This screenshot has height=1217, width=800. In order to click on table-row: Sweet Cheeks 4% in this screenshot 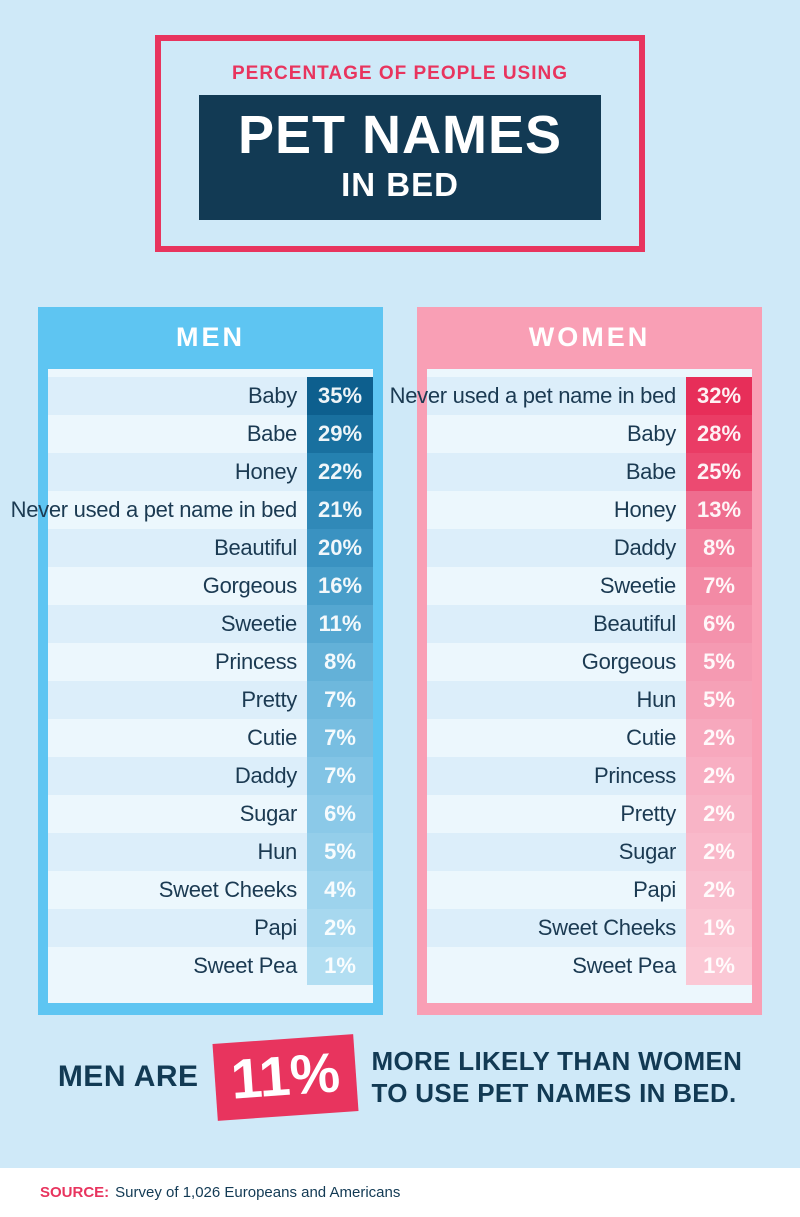, I will do `click(210, 889)`.